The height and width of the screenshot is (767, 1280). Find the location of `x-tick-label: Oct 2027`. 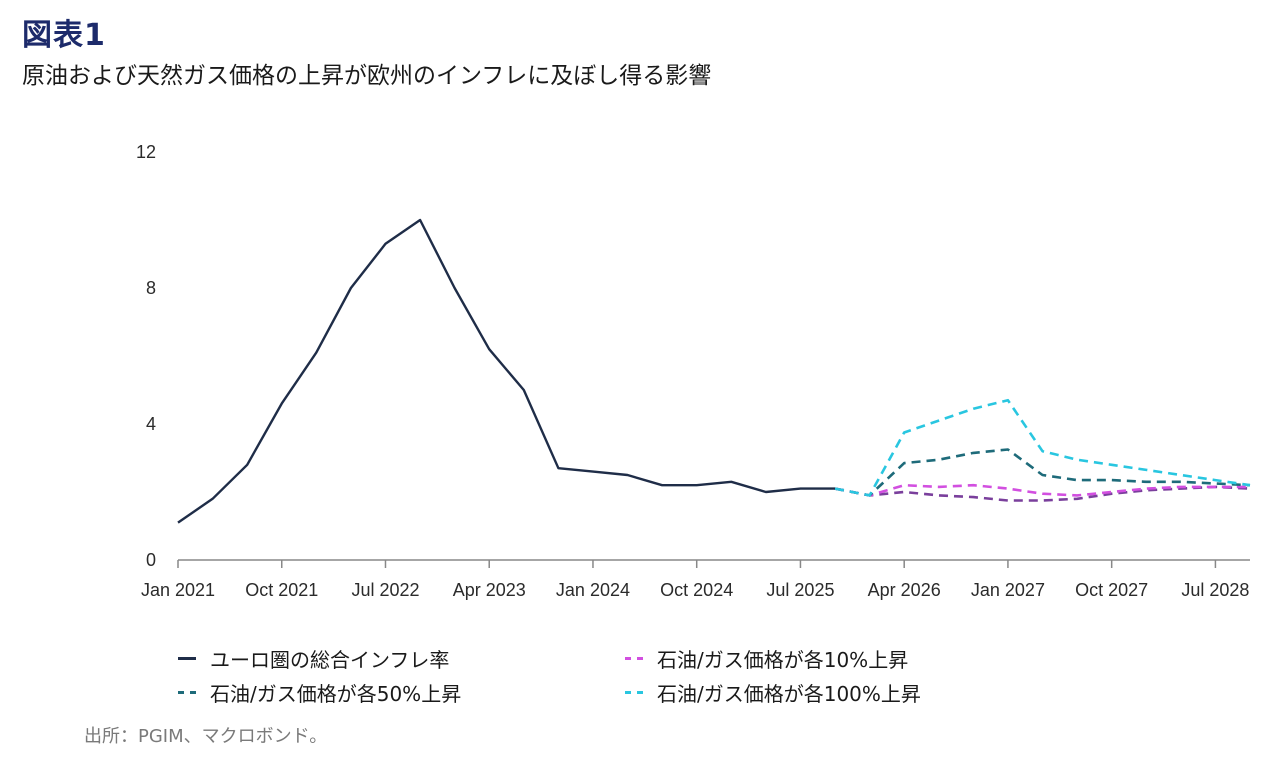

x-tick-label: Oct 2027 is located at coordinates (1111, 590).